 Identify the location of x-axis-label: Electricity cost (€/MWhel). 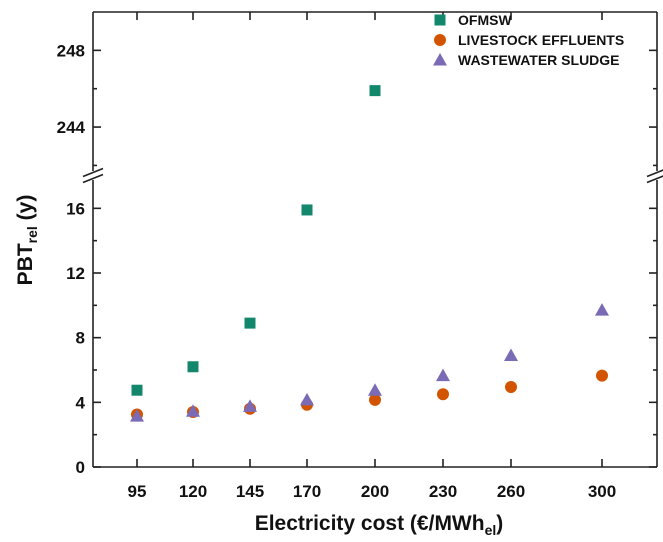
(379, 525).